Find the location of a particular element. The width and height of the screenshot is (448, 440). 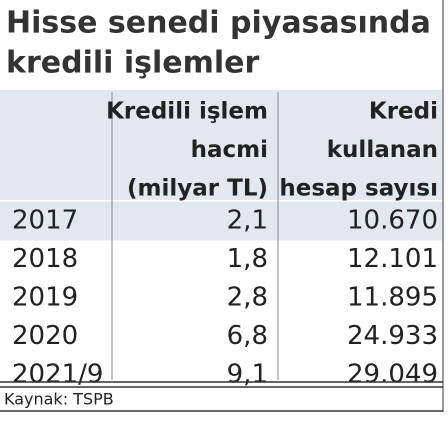

table-cell: 2019 is located at coordinates (45, 298).